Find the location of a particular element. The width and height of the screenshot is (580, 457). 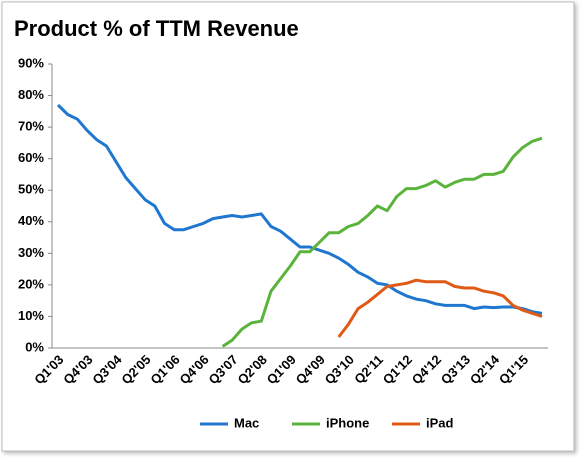

legend-label: iPhone is located at coordinates (347, 422).